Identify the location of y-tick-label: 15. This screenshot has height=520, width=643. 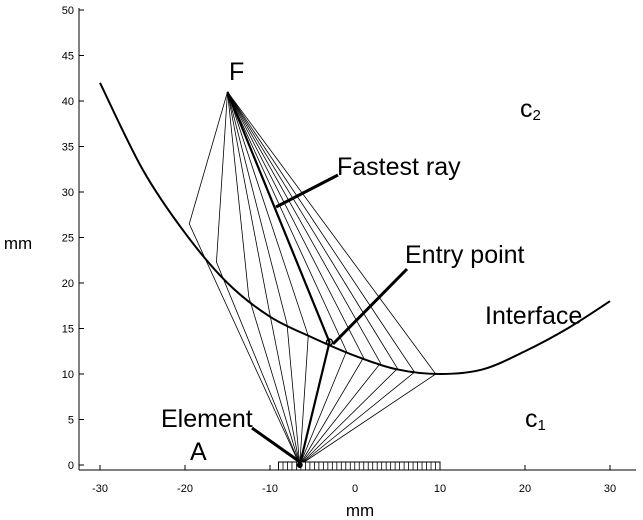
(68, 330).